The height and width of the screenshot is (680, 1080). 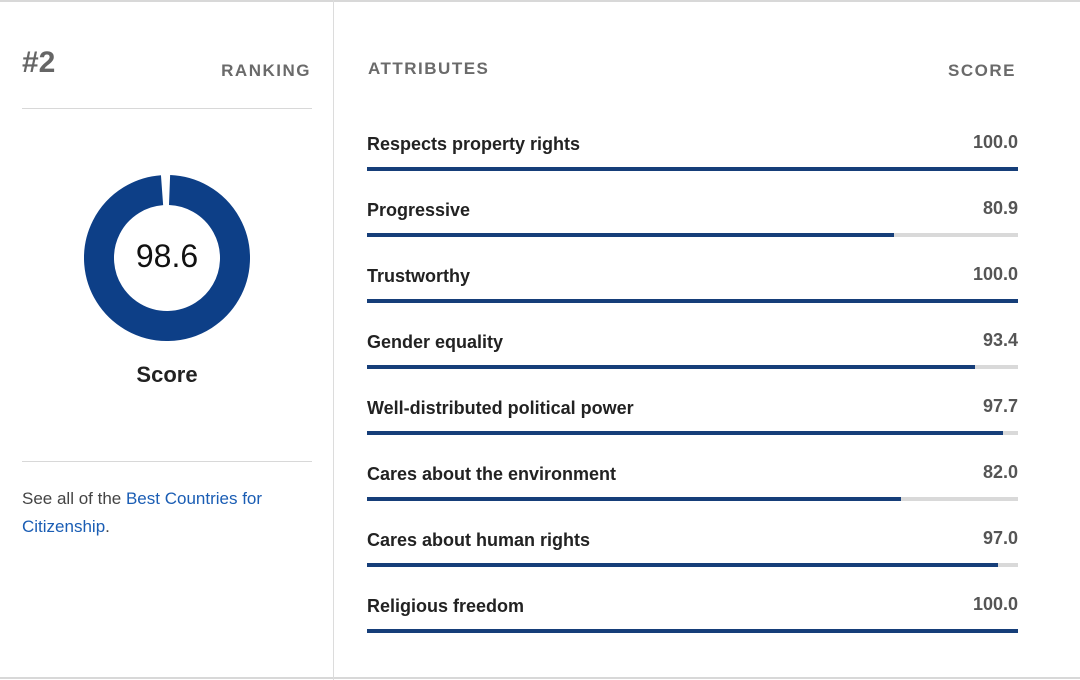 I want to click on attribute-label: Trustworthy, so click(x=419, y=276).